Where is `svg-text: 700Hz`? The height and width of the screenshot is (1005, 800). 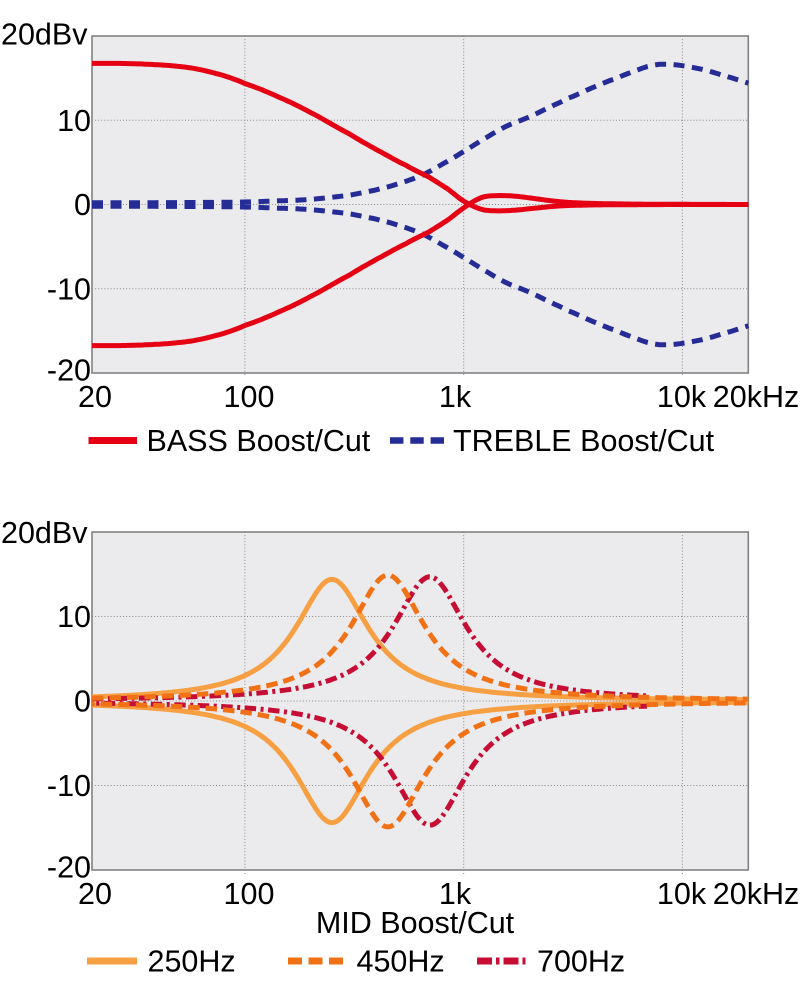
svg-text: 700Hz is located at coordinates (581, 962).